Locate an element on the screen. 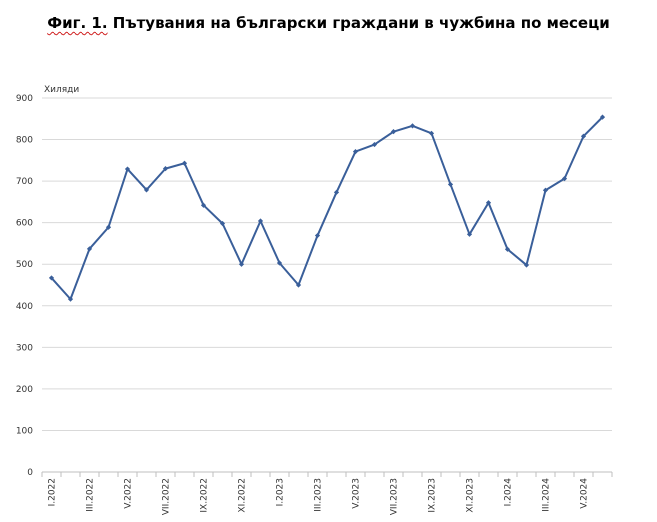 The image size is (657, 522). y-tick-label: 500 is located at coordinates (24, 265).